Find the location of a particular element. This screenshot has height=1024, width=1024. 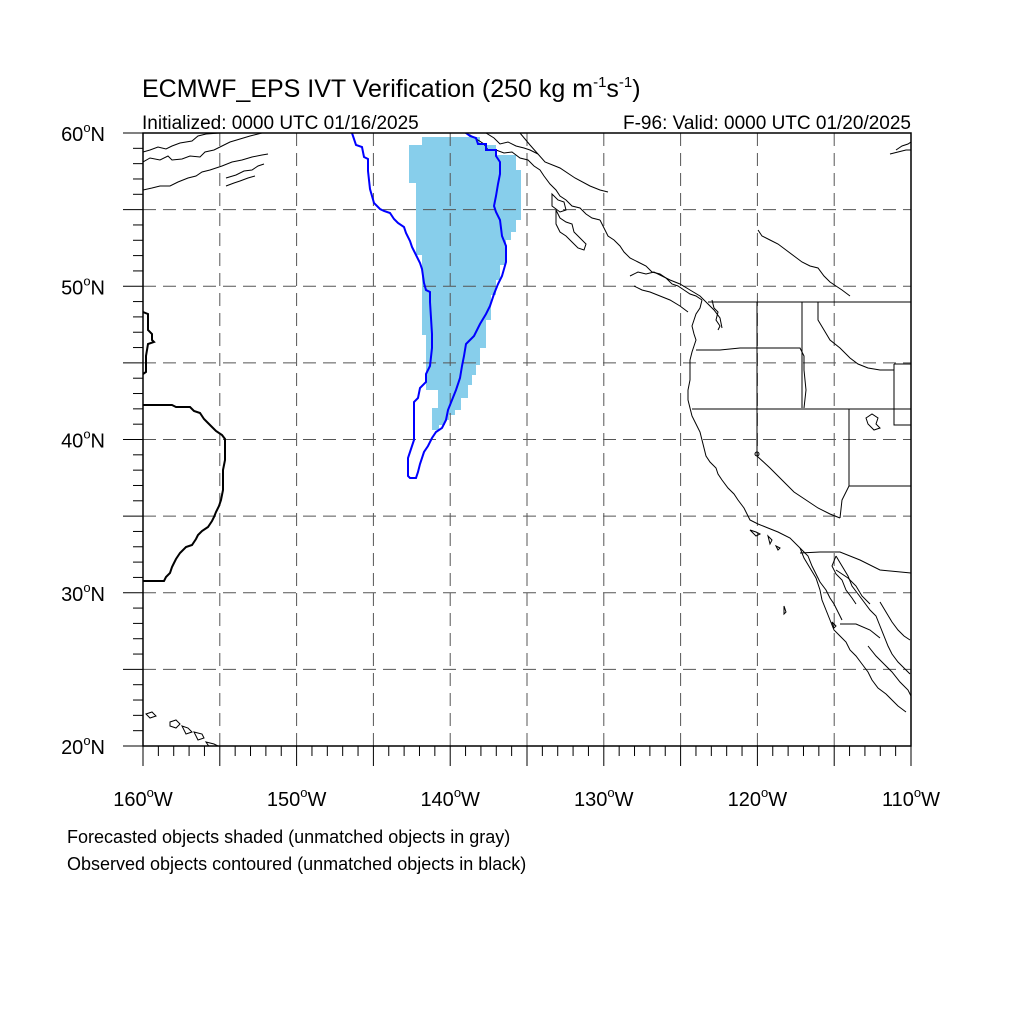

latitude-labels: 60oN 50oN 40oN 30oN 20oN is located at coordinates (83, 439).